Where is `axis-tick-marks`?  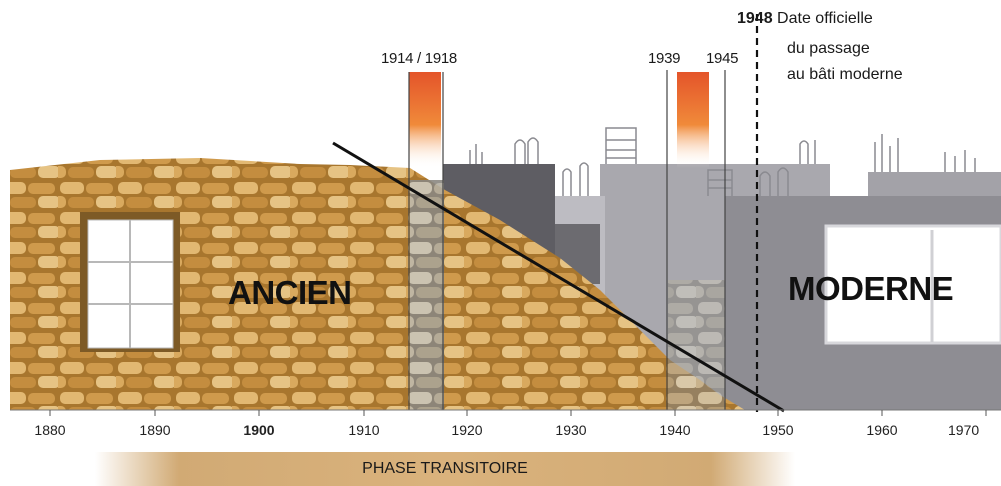
axis-tick-marks is located at coordinates (518, 413).